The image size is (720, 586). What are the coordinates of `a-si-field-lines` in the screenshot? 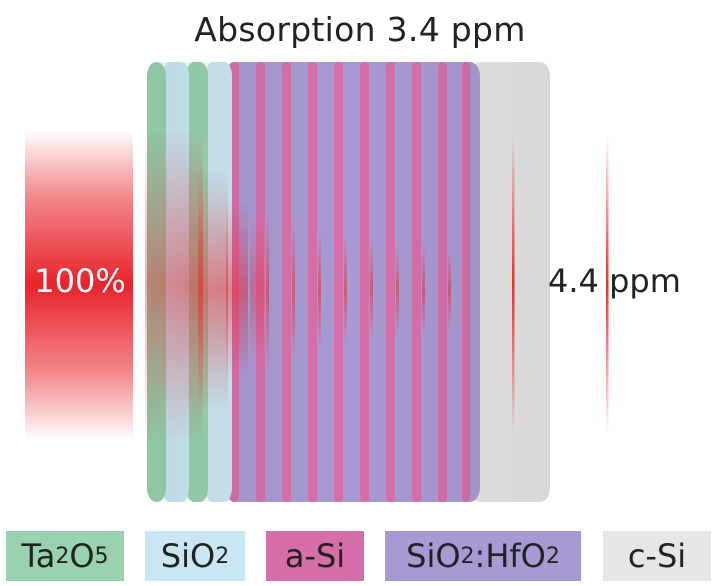 It's located at (358, 290).